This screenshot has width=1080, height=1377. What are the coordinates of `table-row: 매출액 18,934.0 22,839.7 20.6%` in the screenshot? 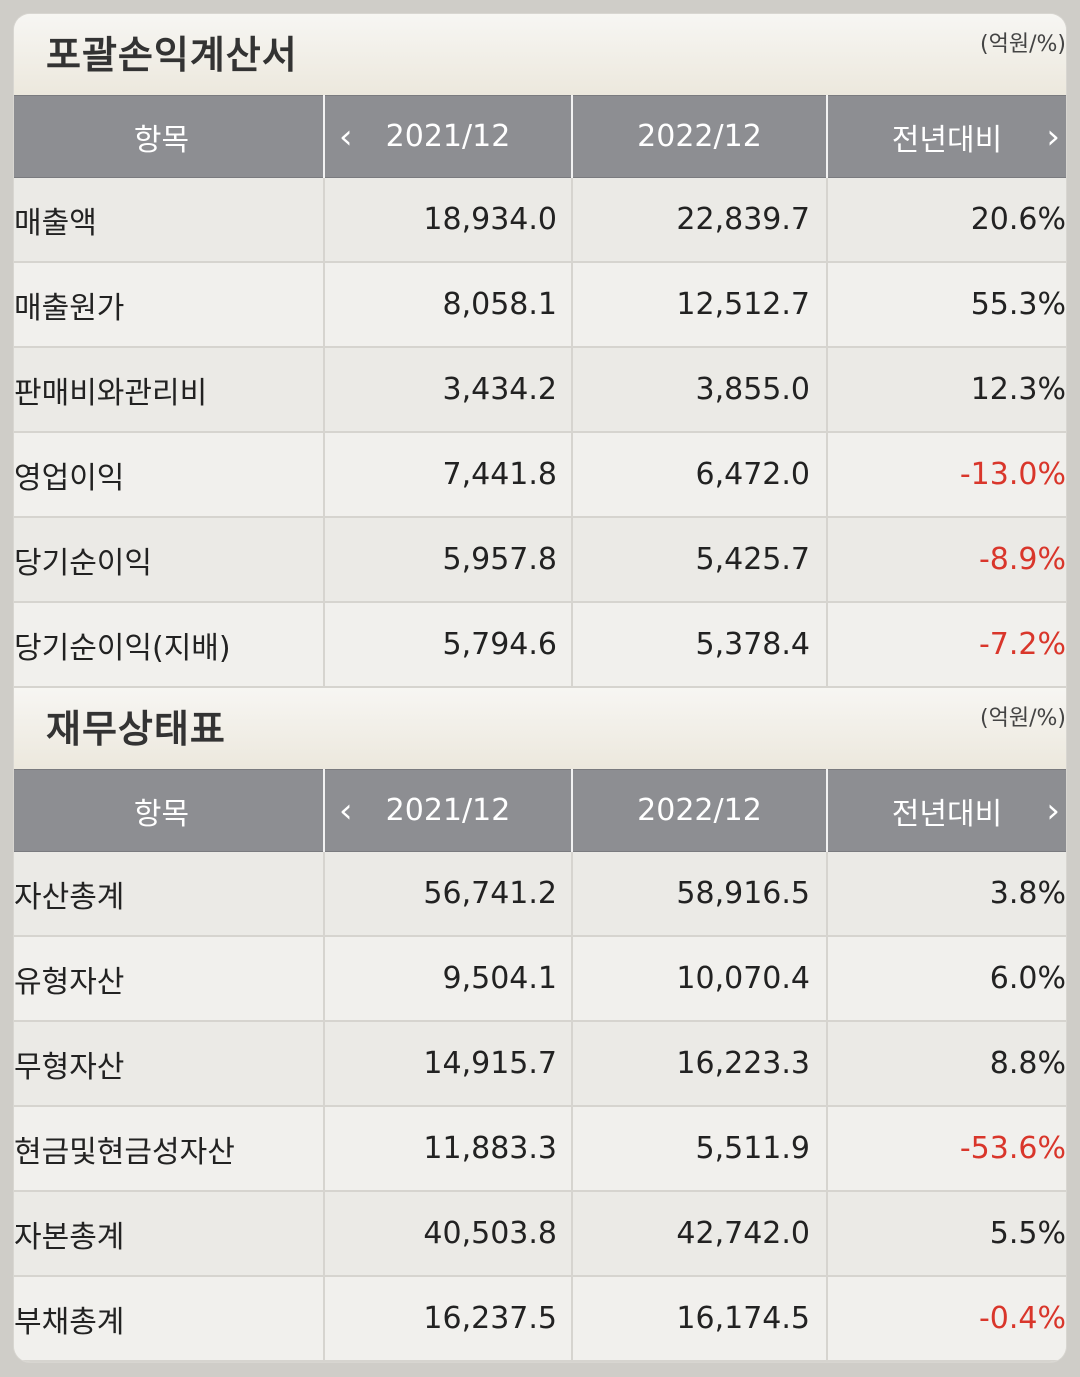 It's located at (540, 220).